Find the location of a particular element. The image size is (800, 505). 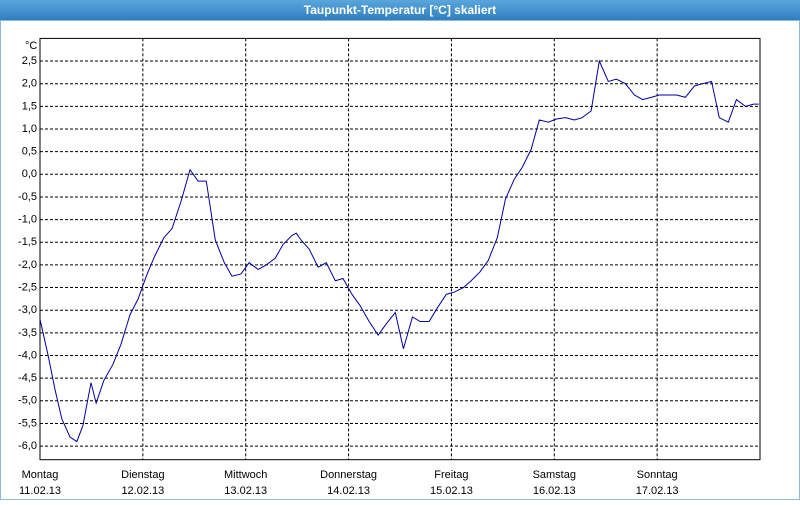

y-tick-label: -1,5 is located at coordinates (27, 242).